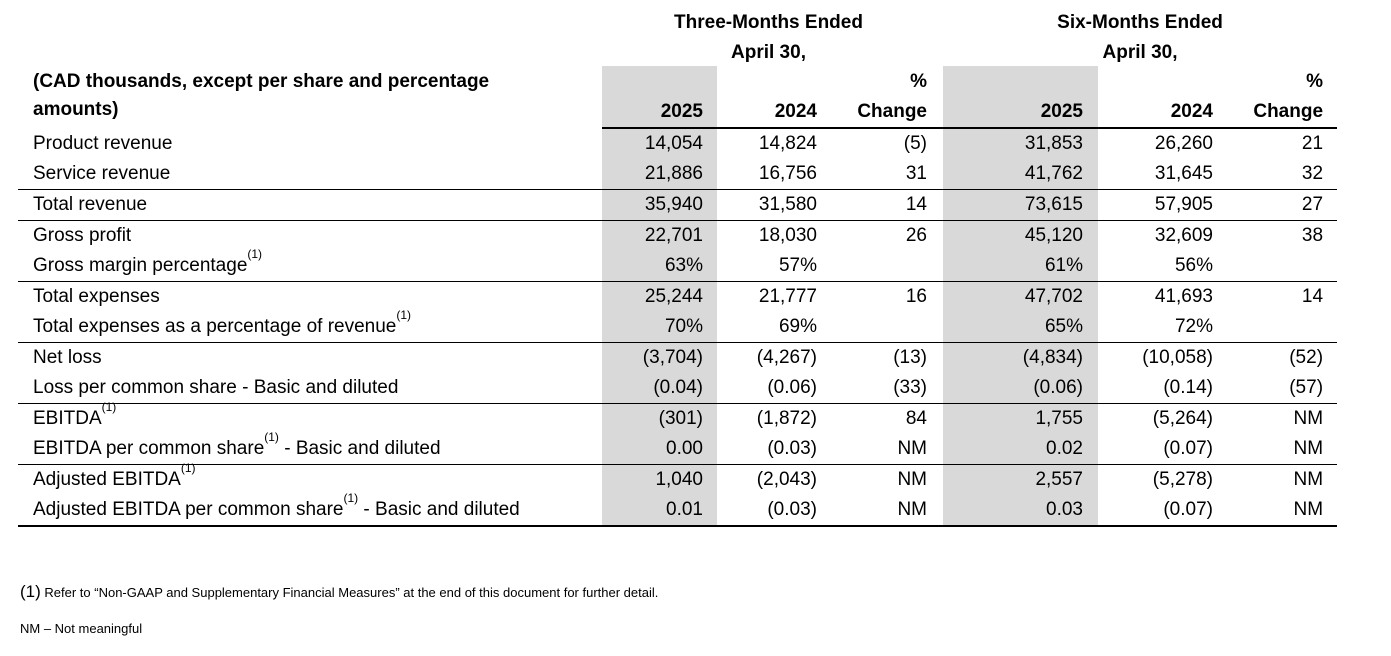 This screenshot has width=1391, height=656. Describe the element at coordinates (786, 418) in the screenshot. I see `value-3m-2024: (1,872)` at that location.